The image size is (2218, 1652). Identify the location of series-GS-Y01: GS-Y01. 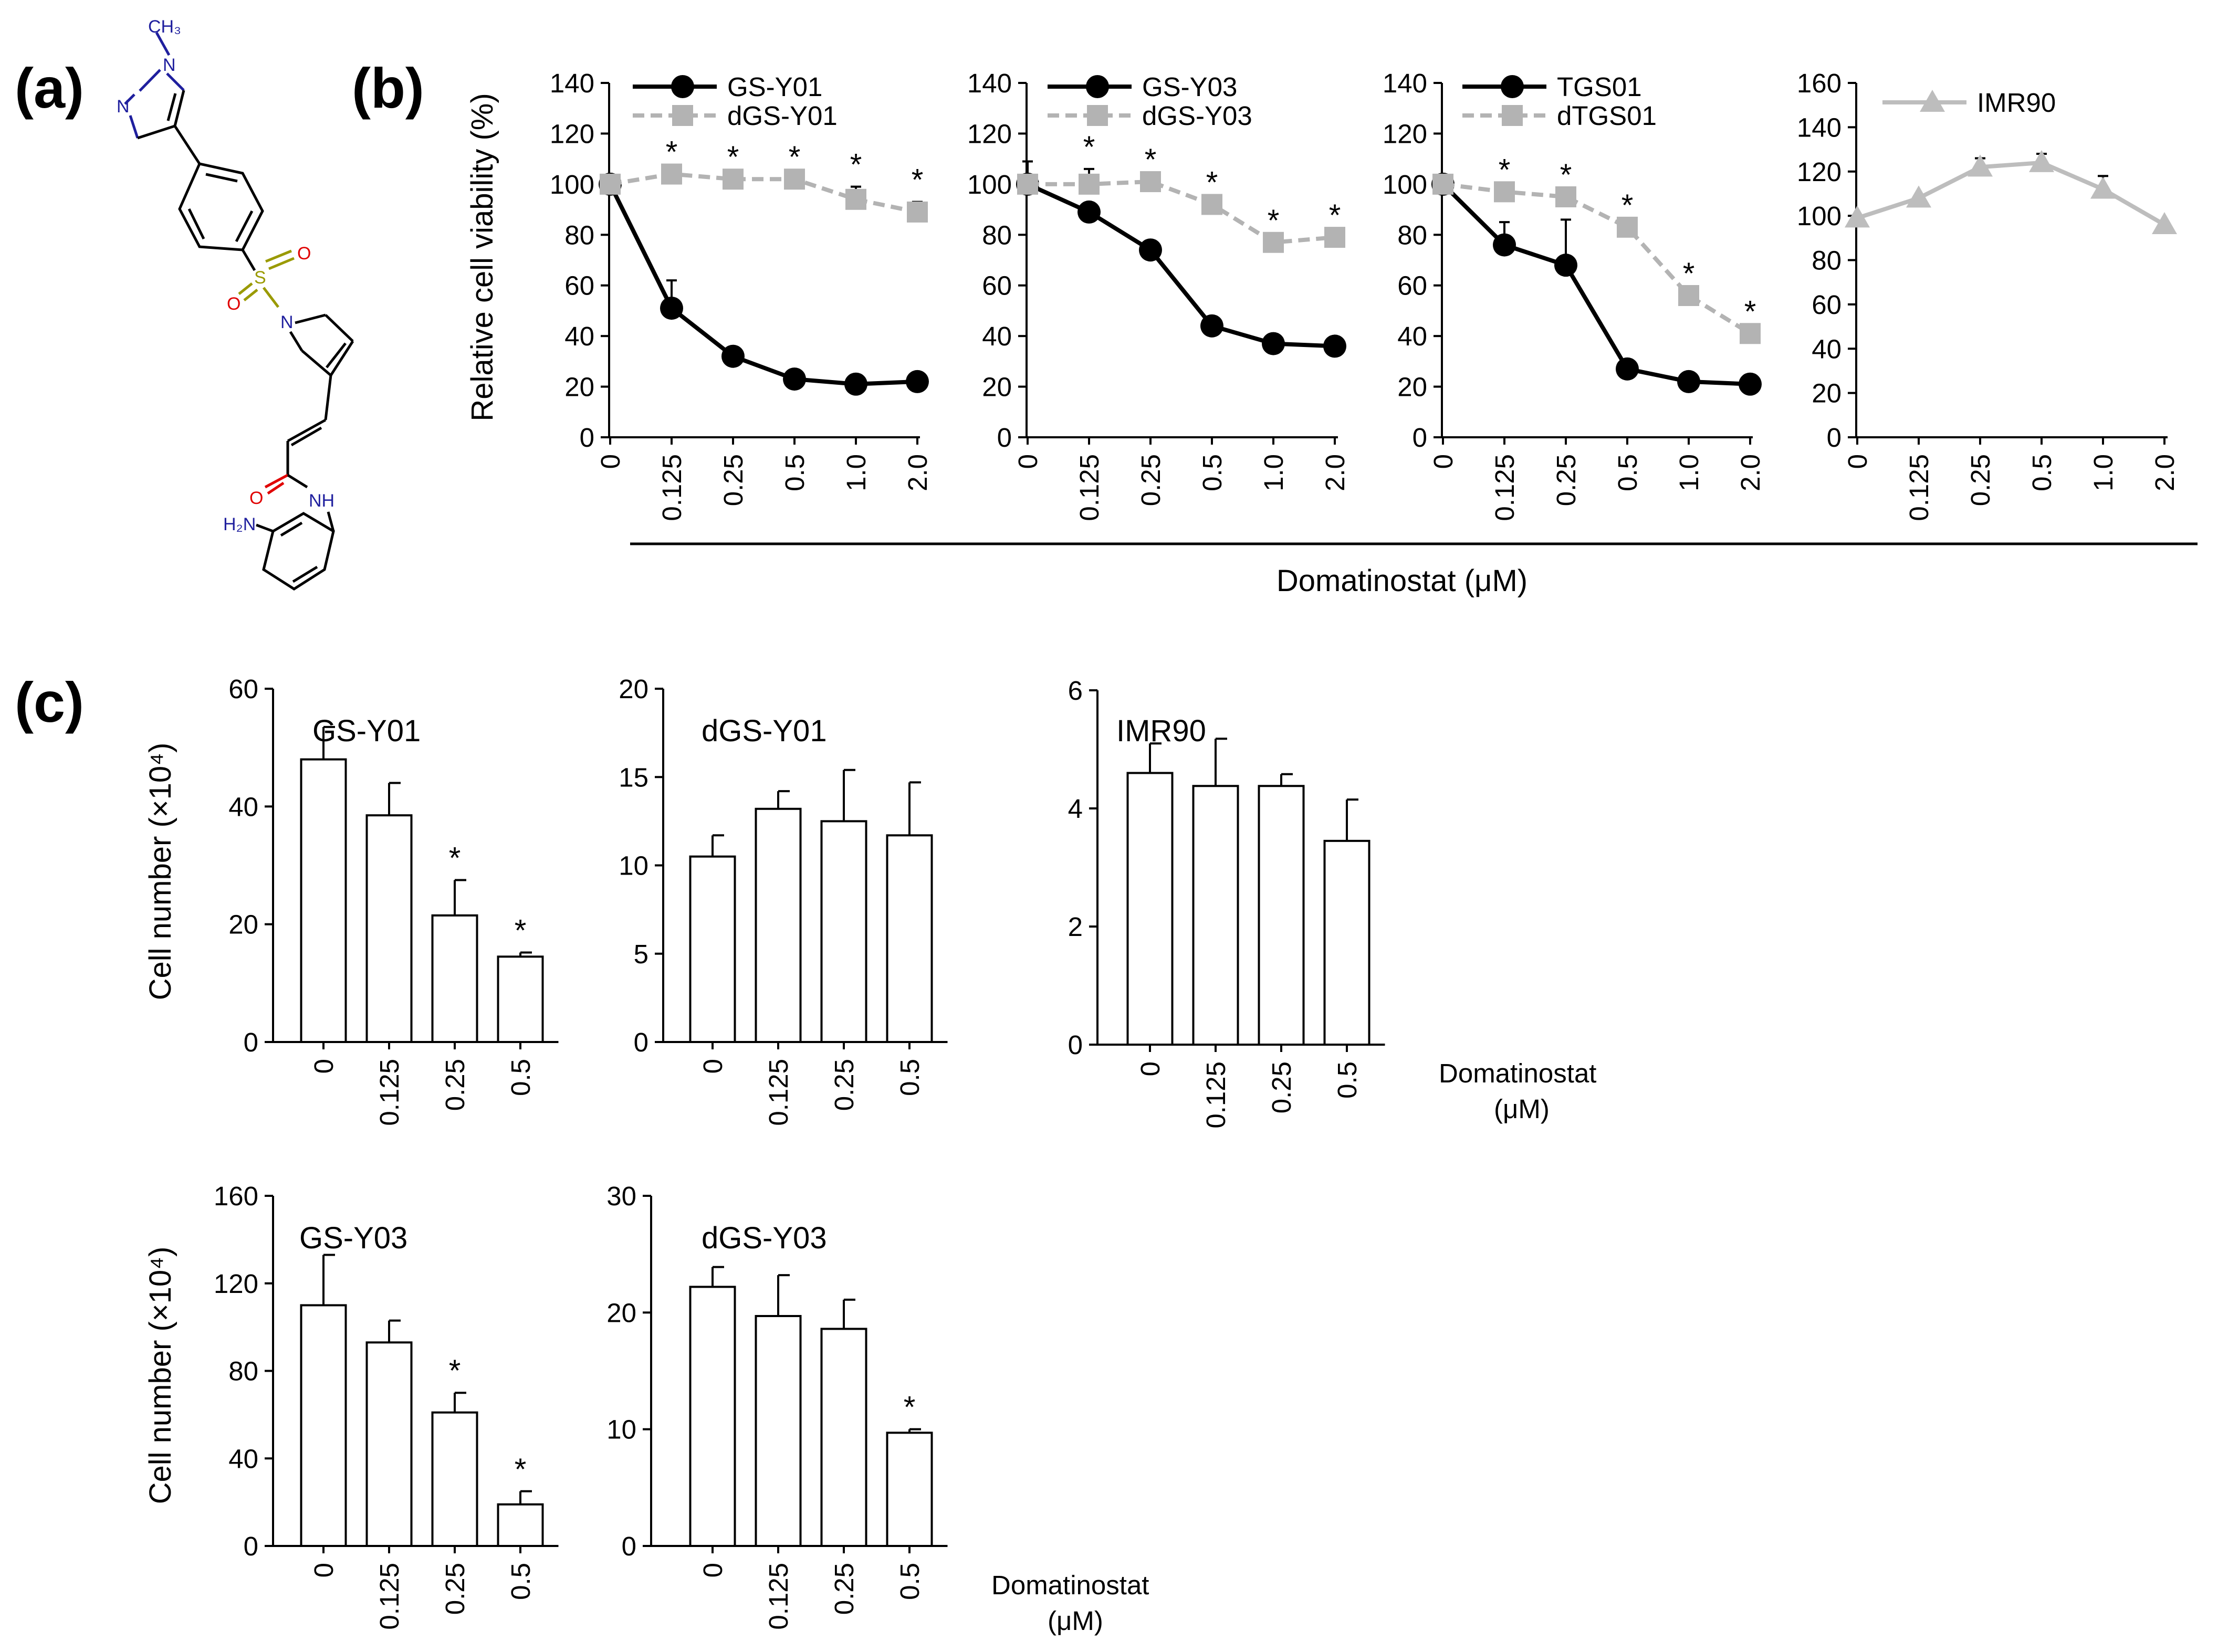
(764, 234).